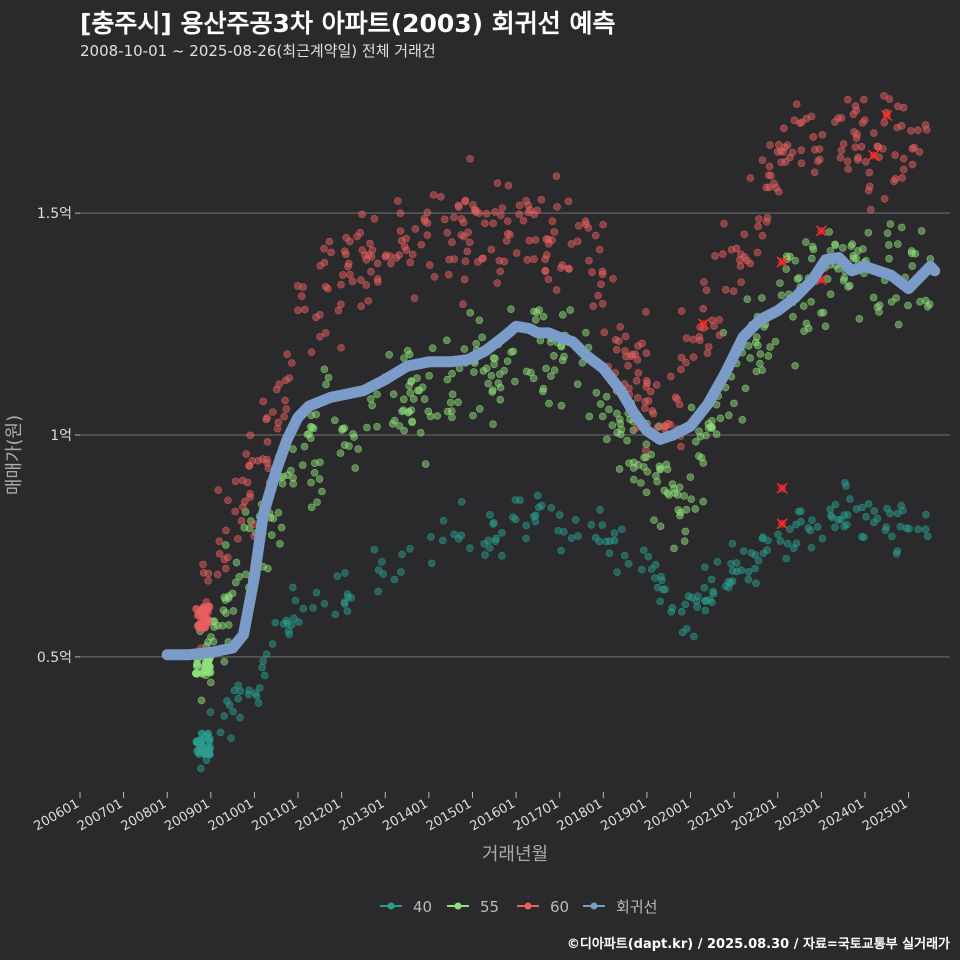 The height and width of the screenshot is (960, 960). I want to click on legend: 40 55 60 회귀선, so click(518, 907).